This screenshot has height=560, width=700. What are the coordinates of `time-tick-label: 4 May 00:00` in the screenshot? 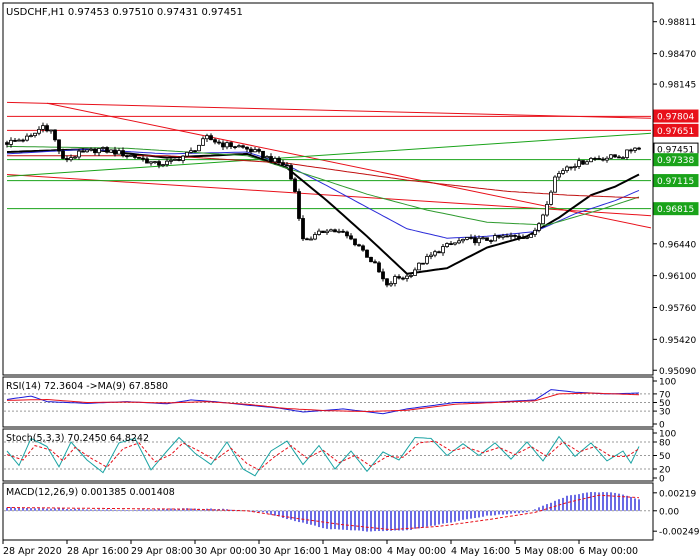 It's located at (416, 551).